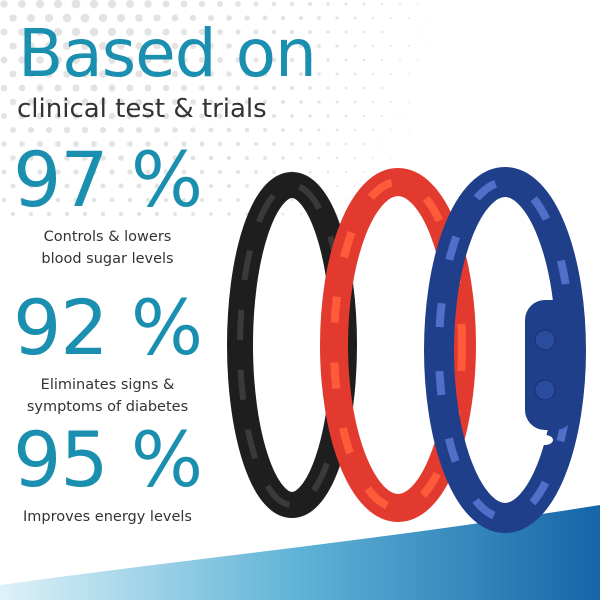 This screenshot has height=600, width=600. What do you see at coordinates (107, 517) in the screenshot?
I see `stat-caption: Improves energy levels` at bounding box center [107, 517].